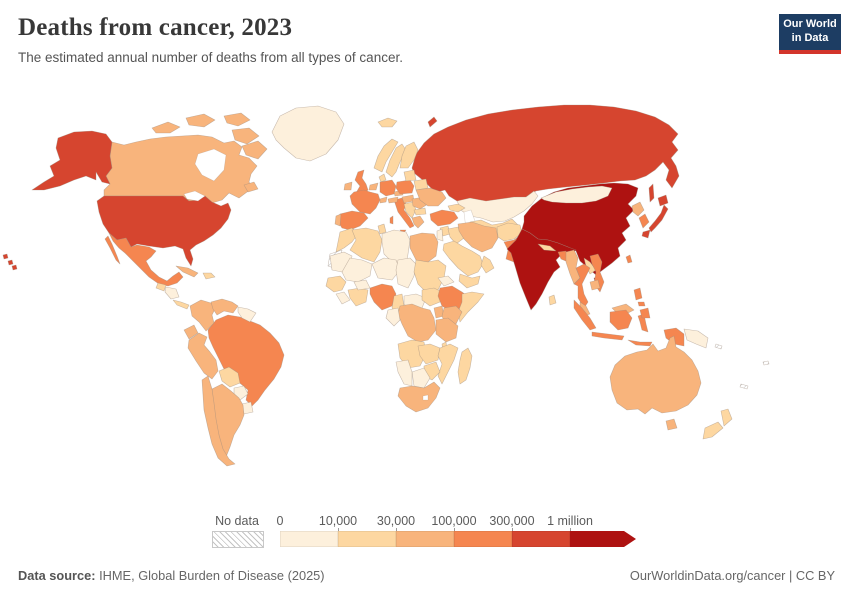 This screenshot has height=600, width=850. I want to click on country-denmark, so click(382, 178).